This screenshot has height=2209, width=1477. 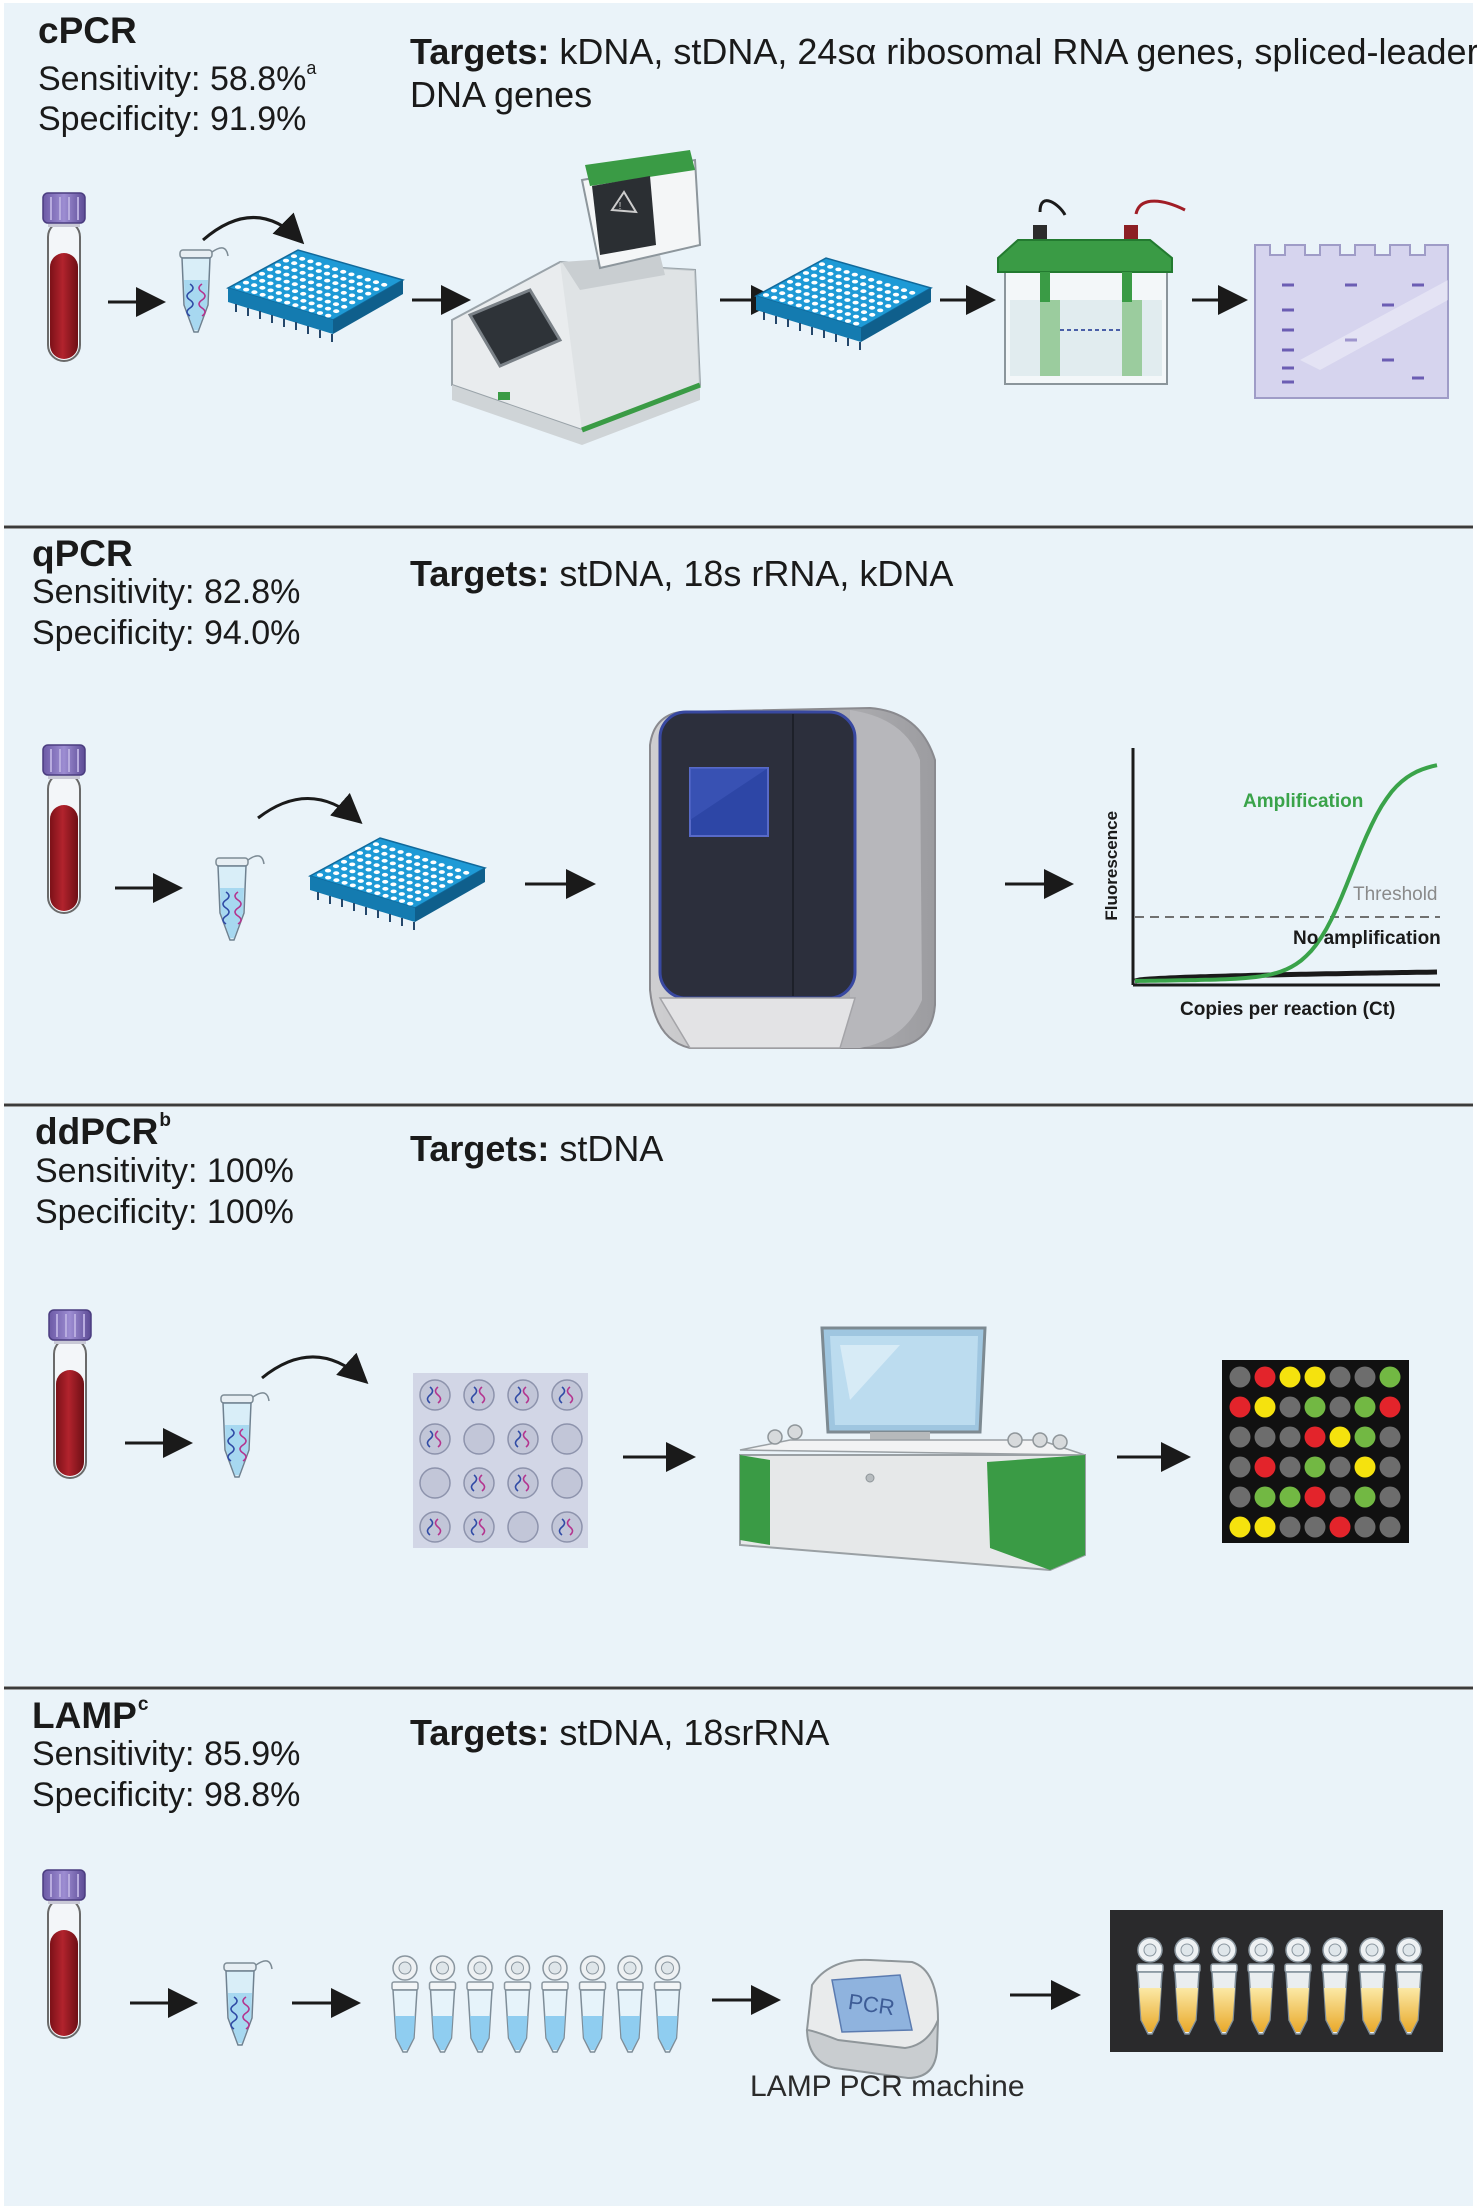 I want to click on gel-electrophoresis-tank-icon, so click(x=1091, y=292).